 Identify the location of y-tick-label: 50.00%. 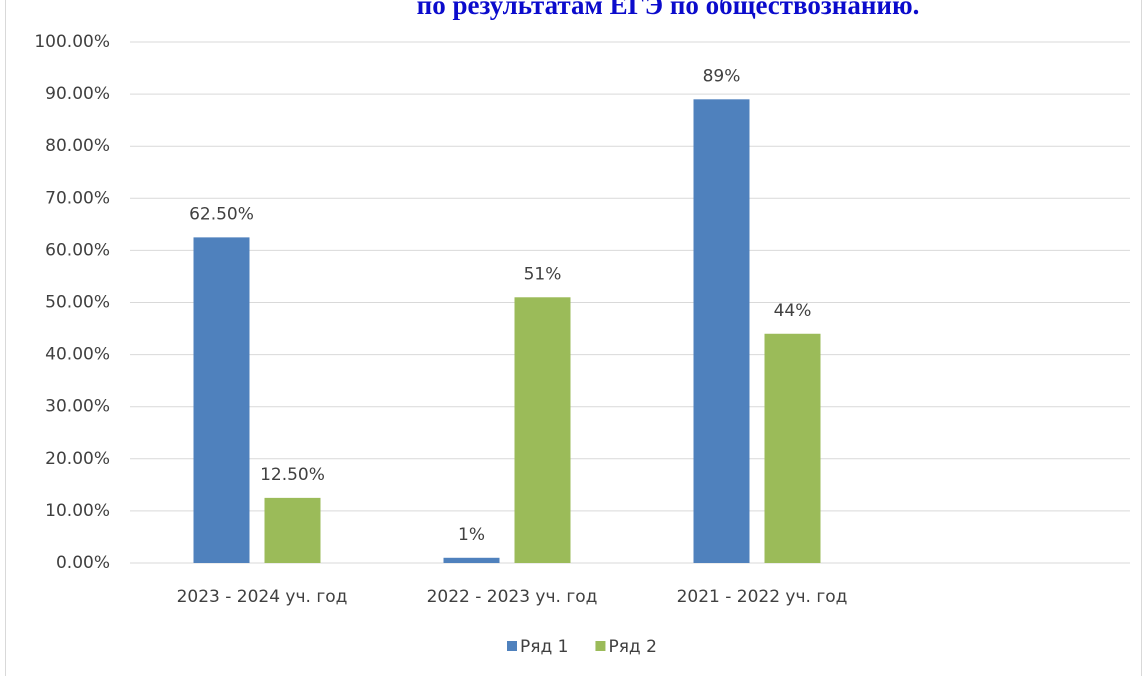
(77, 303).